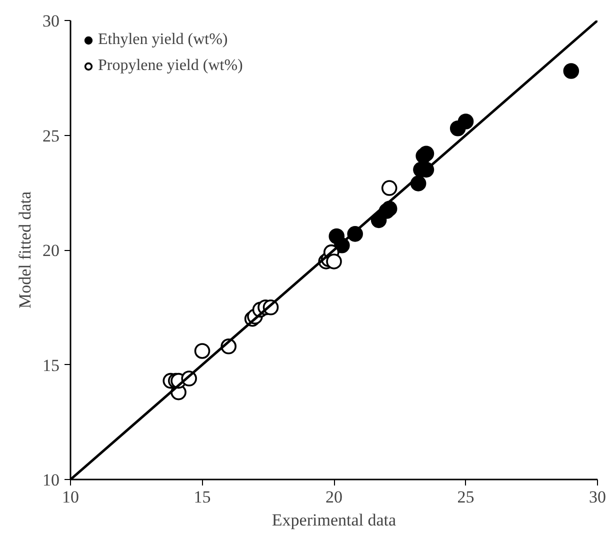 The width and height of the screenshot is (611, 539). What do you see at coordinates (51, 480) in the screenshot?
I see `y-tick-label: 10` at bounding box center [51, 480].